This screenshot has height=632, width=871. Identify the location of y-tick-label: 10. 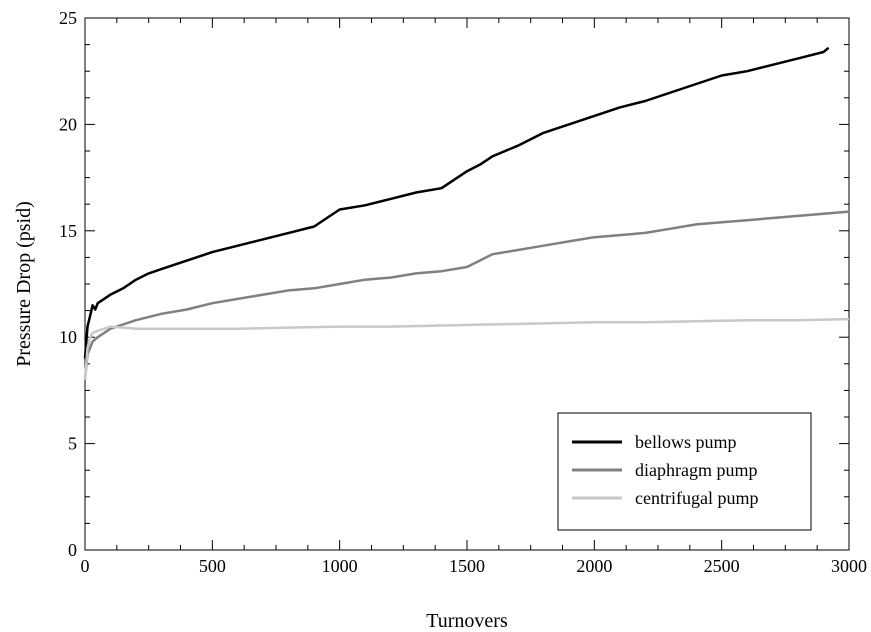
(68, 337).